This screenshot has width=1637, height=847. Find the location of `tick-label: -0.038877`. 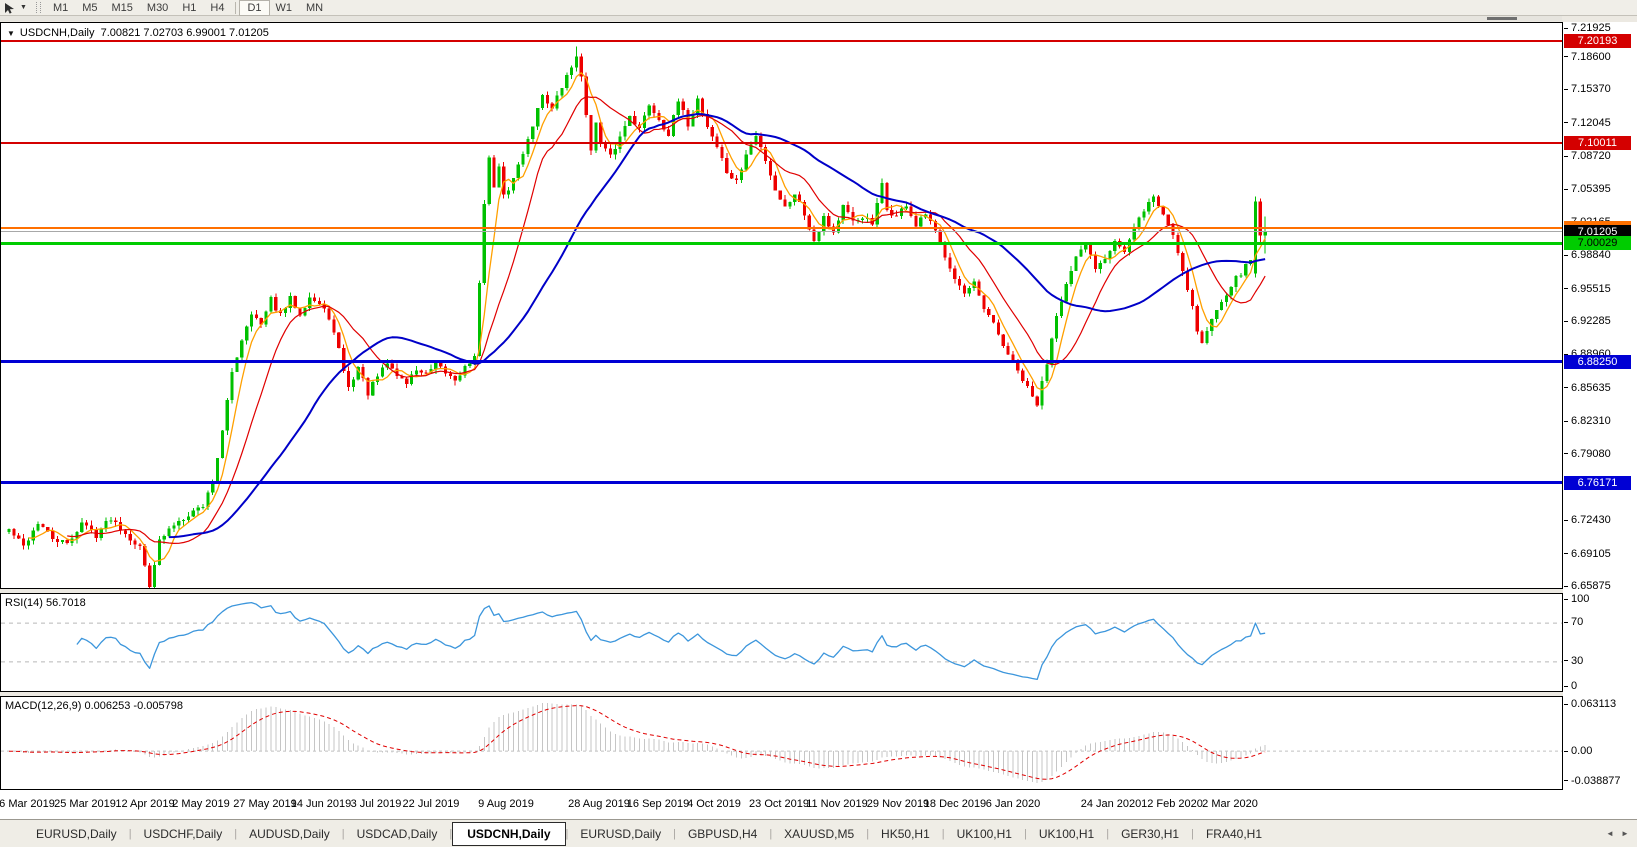

tick-label: -0.038877 is located at coordinates (1596, 780).